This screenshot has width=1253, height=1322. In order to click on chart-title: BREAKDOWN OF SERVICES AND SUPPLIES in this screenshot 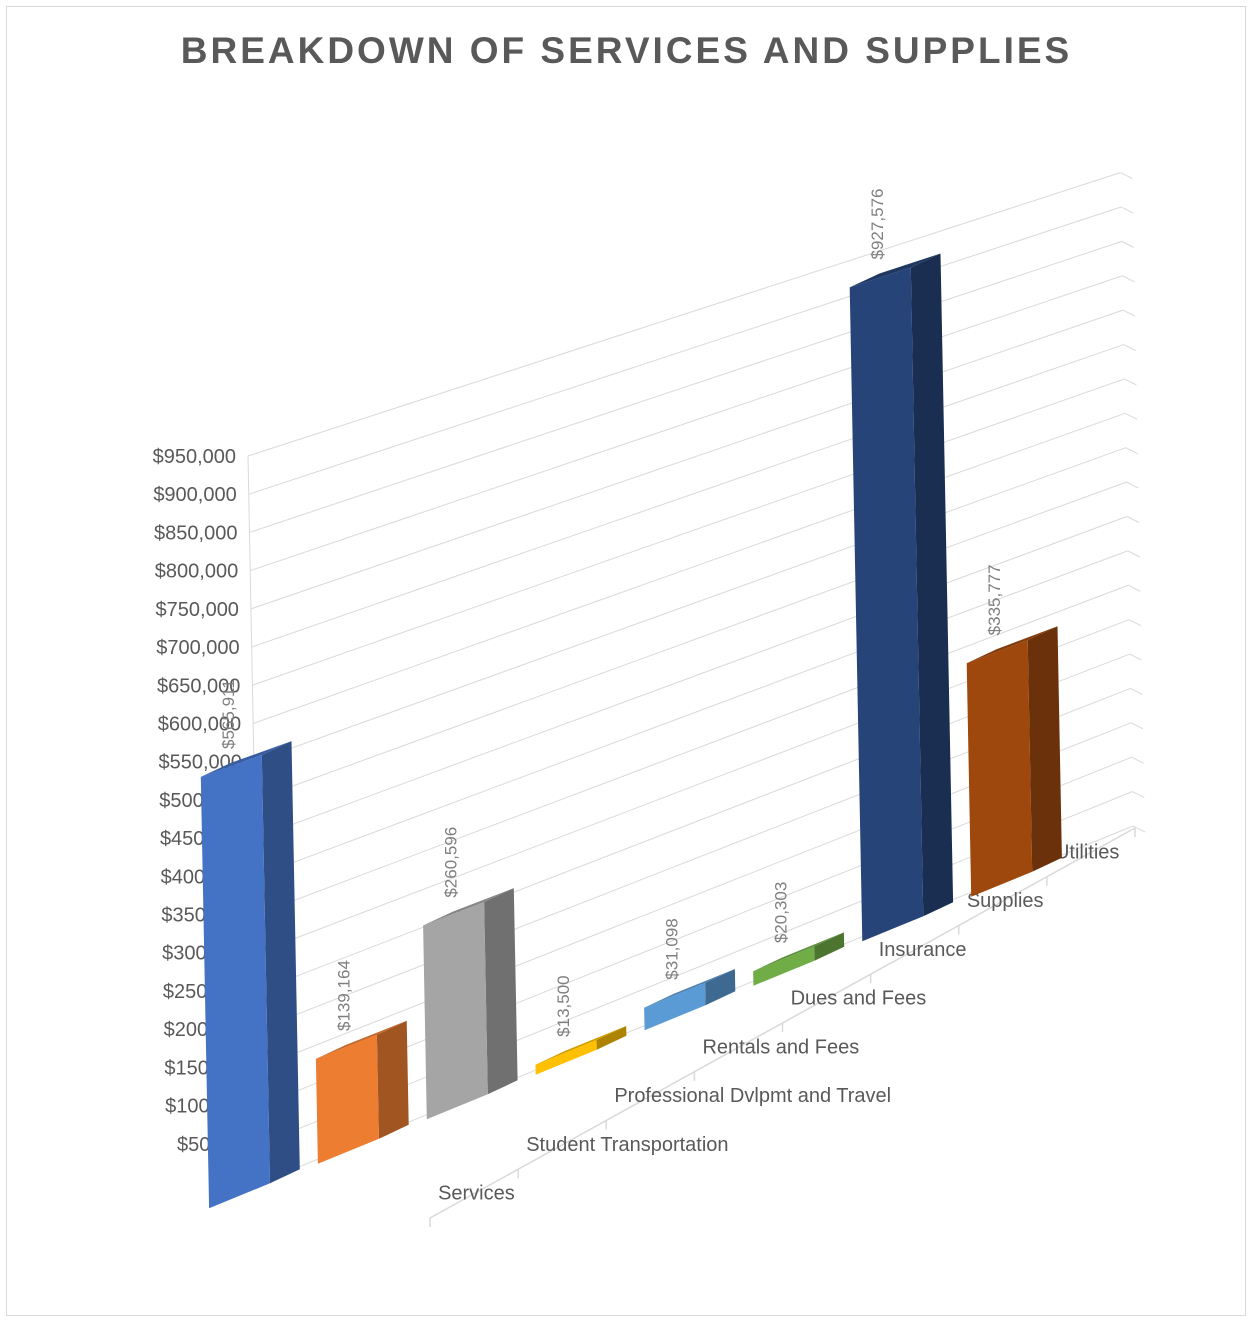, I will do `click(626, 50)`.